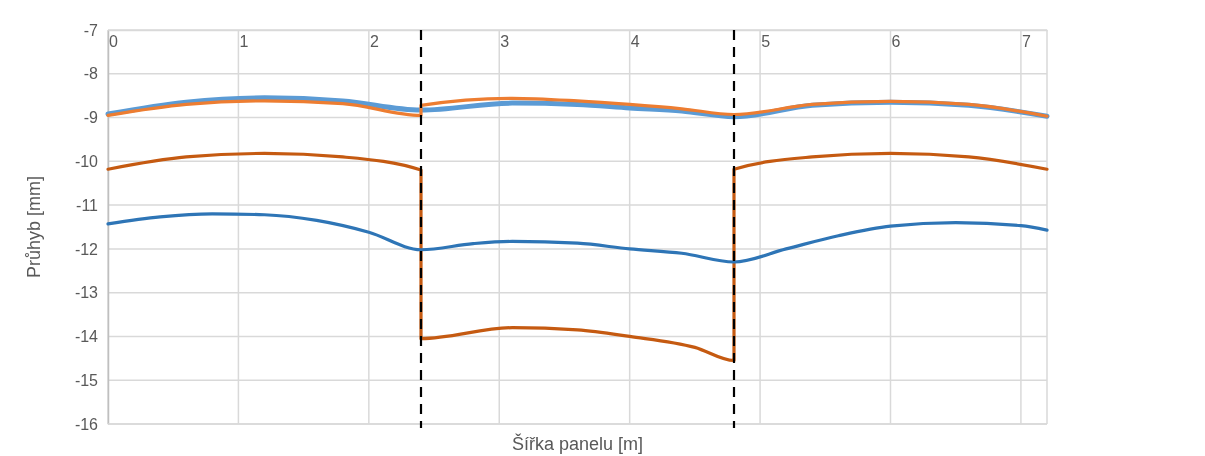 The image size is (1205, 456). I want to click on y-tick-label: -13, so click(86, 293).